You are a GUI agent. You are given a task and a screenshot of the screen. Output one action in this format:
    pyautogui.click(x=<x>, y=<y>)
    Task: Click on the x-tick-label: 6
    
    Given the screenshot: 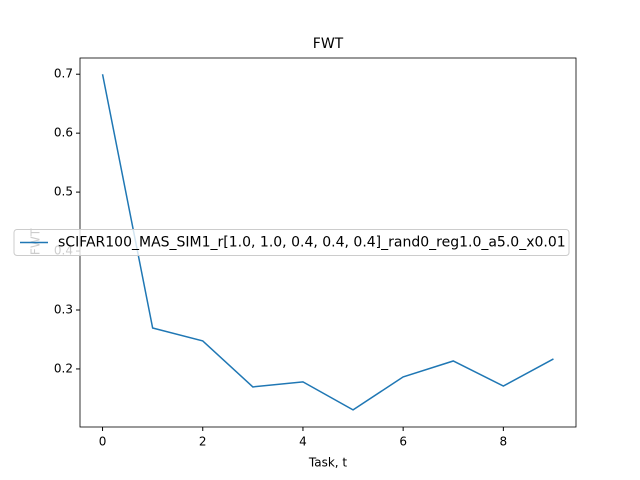 What is the action you would take?
    pyautogui.click(x=403, y=442)
    